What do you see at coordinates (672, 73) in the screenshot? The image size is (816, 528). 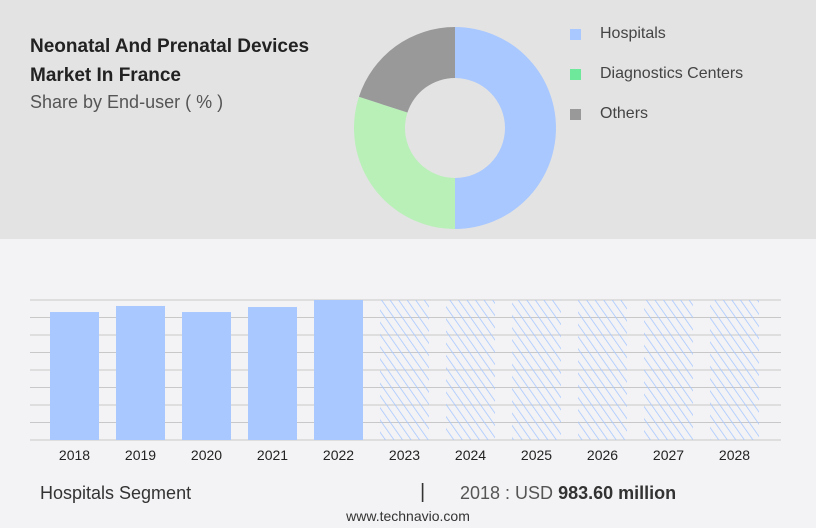 I see `legend-label: Diagnostics Centers` at bounding box center [672, 73].